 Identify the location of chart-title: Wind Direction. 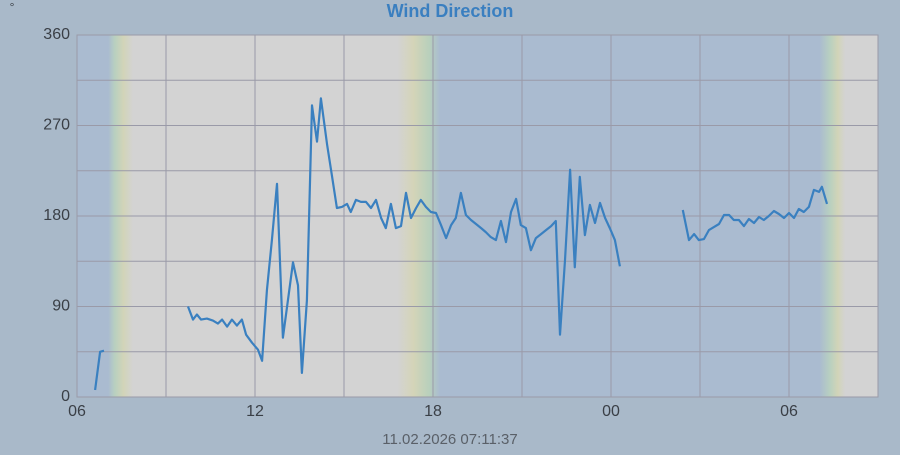
(450, 11).